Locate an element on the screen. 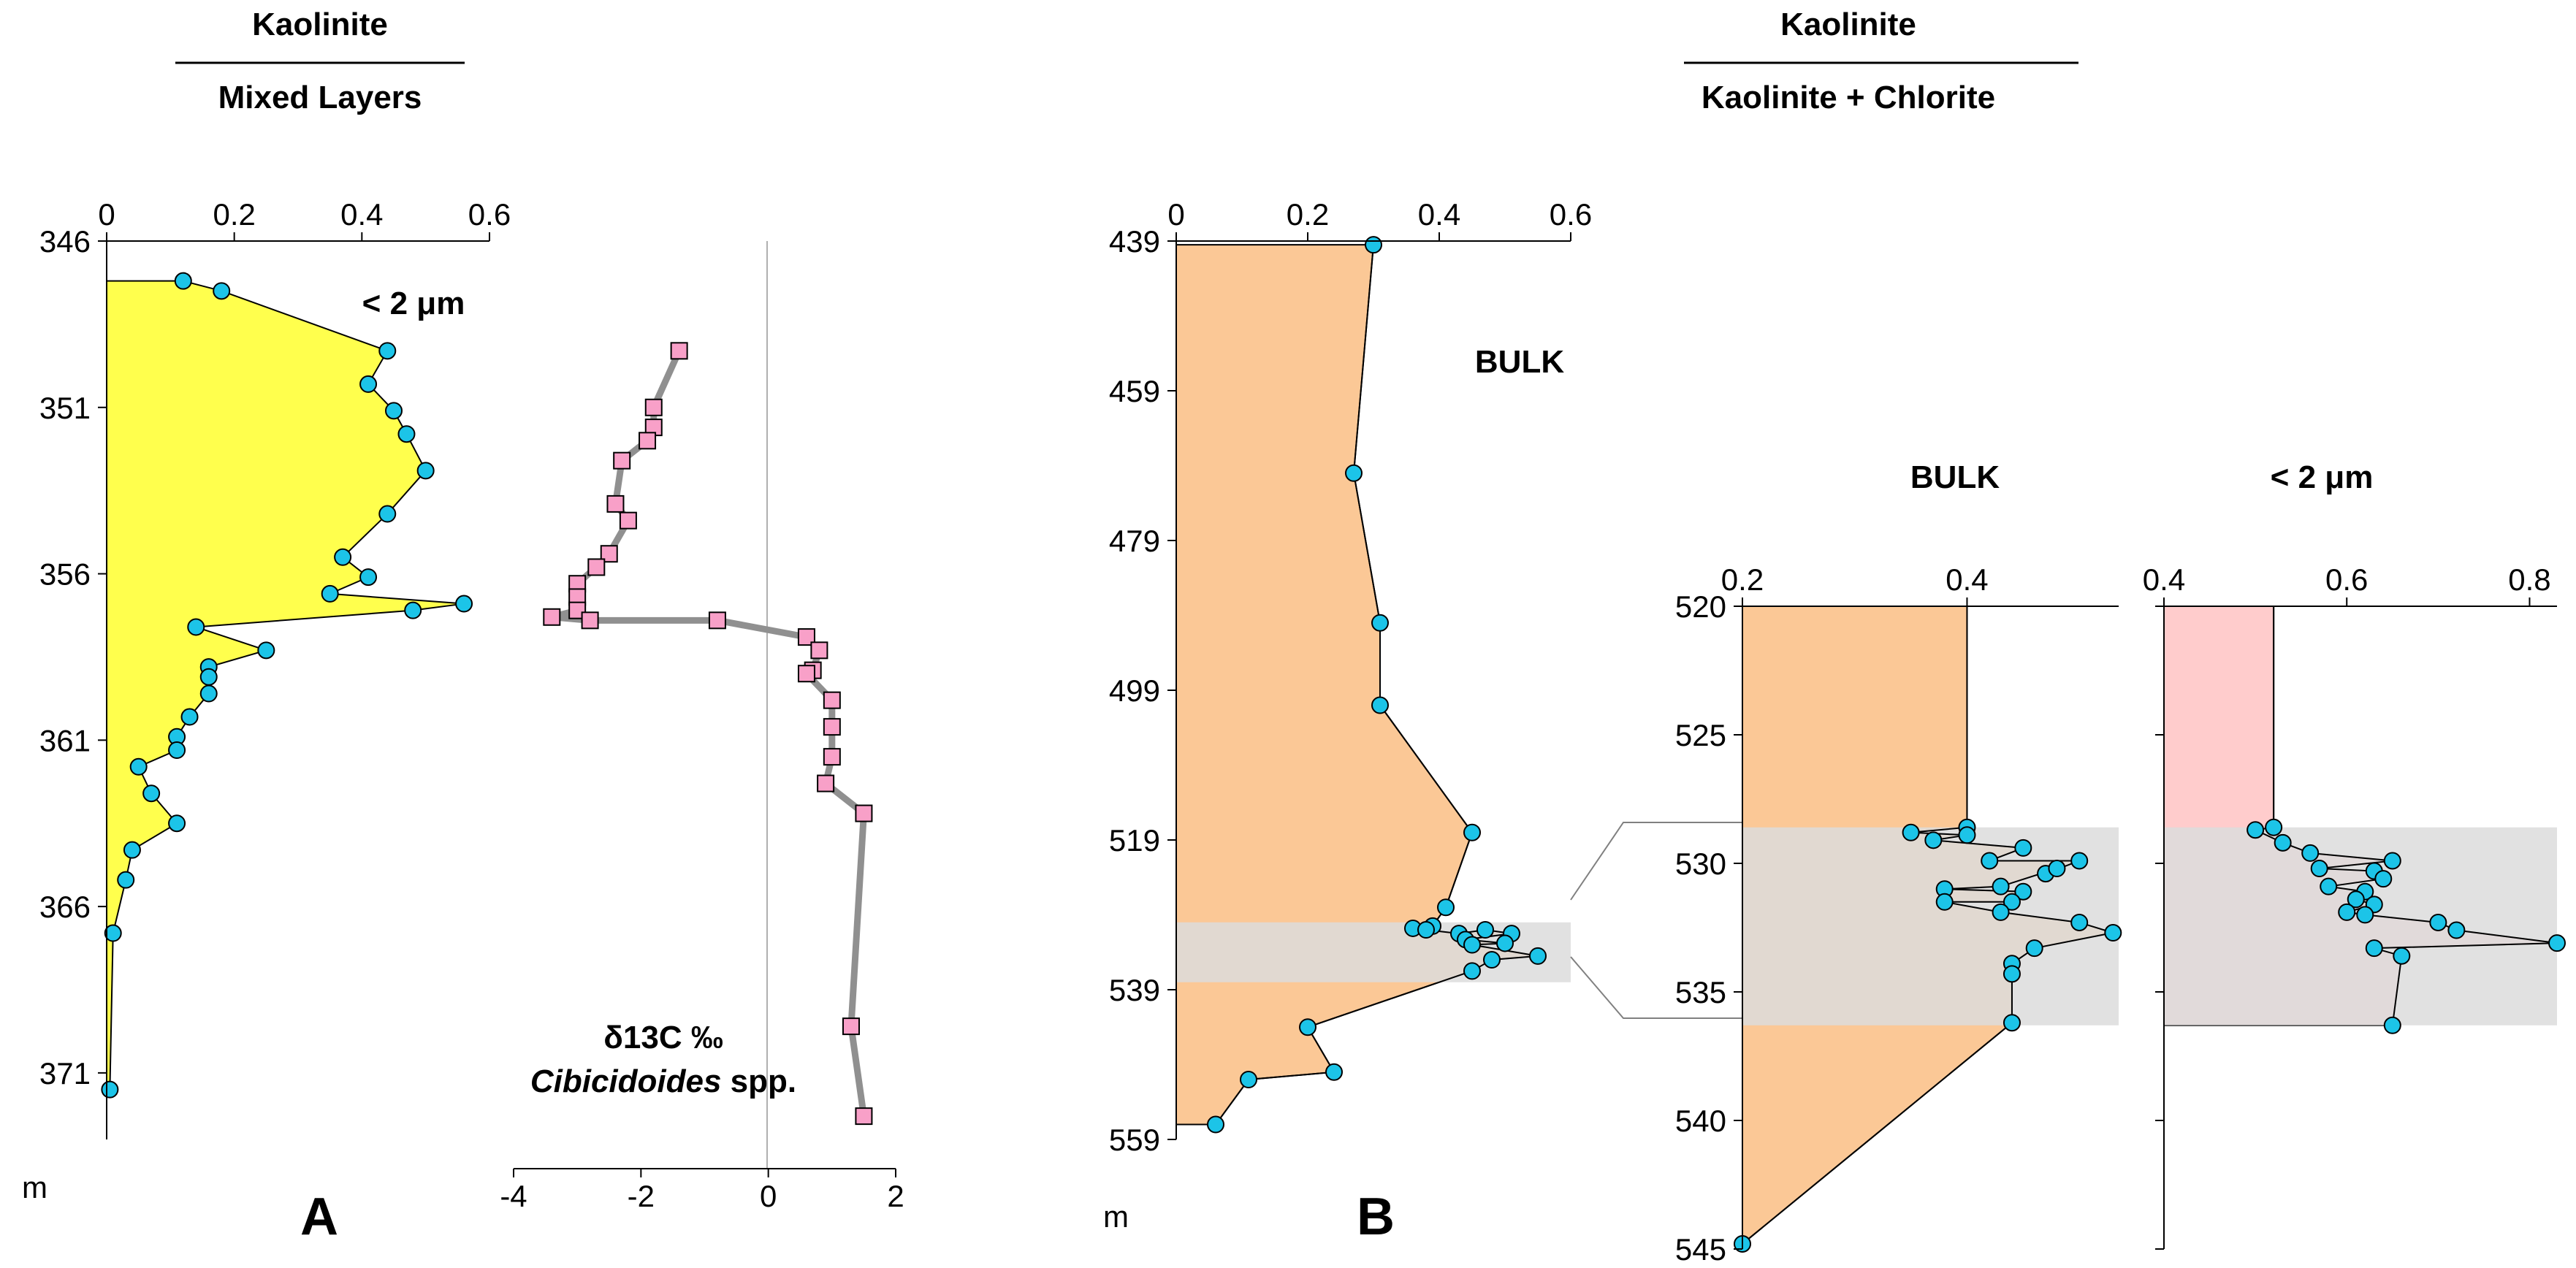 The width and height of the screenshot is (2576, 1268). y-tick-label: 559 is located at coordinates (1135, 1140).